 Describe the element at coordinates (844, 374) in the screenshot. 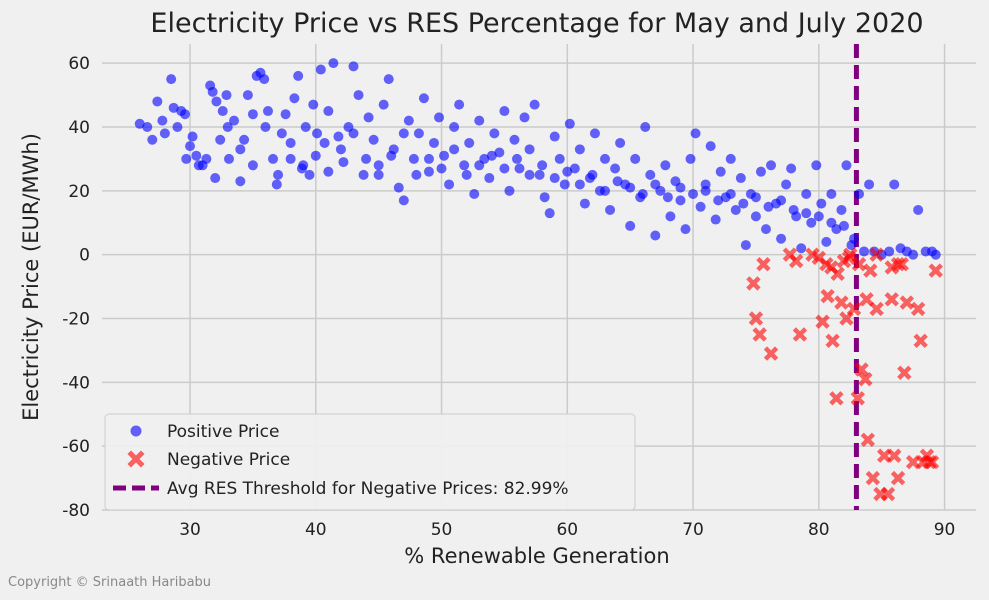

I see `negative-price-points` at that location.